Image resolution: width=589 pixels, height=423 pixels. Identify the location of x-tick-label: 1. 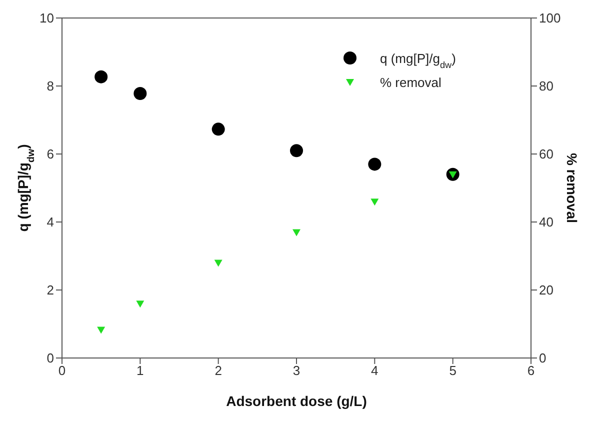
(140, 370).